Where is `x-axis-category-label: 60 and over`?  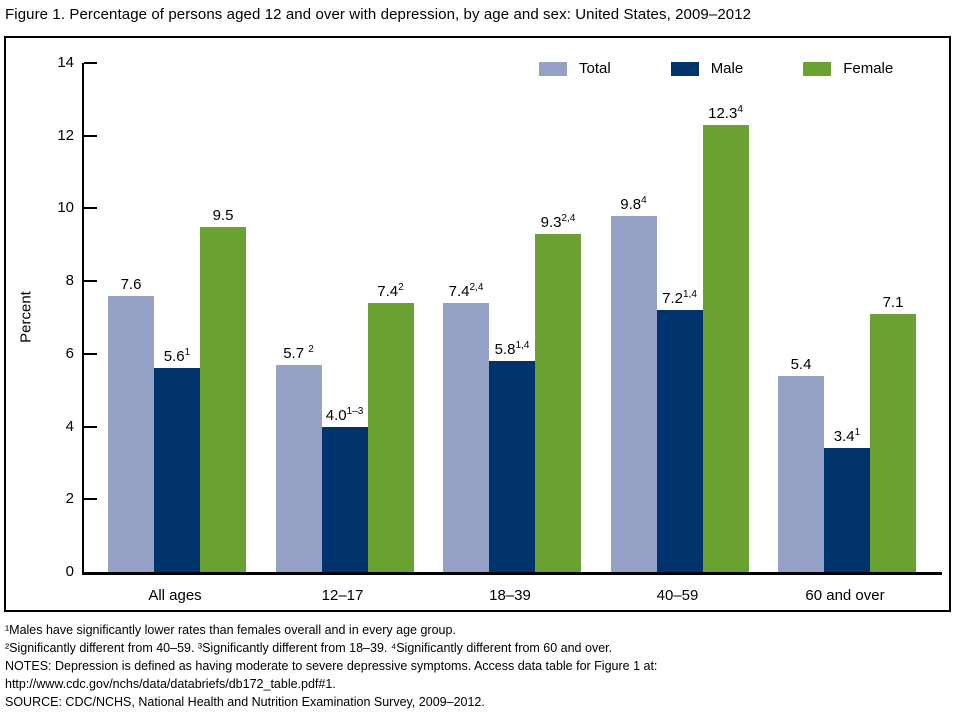
x-axis-category-label: 60 and over is located at coordinates (845, 595).